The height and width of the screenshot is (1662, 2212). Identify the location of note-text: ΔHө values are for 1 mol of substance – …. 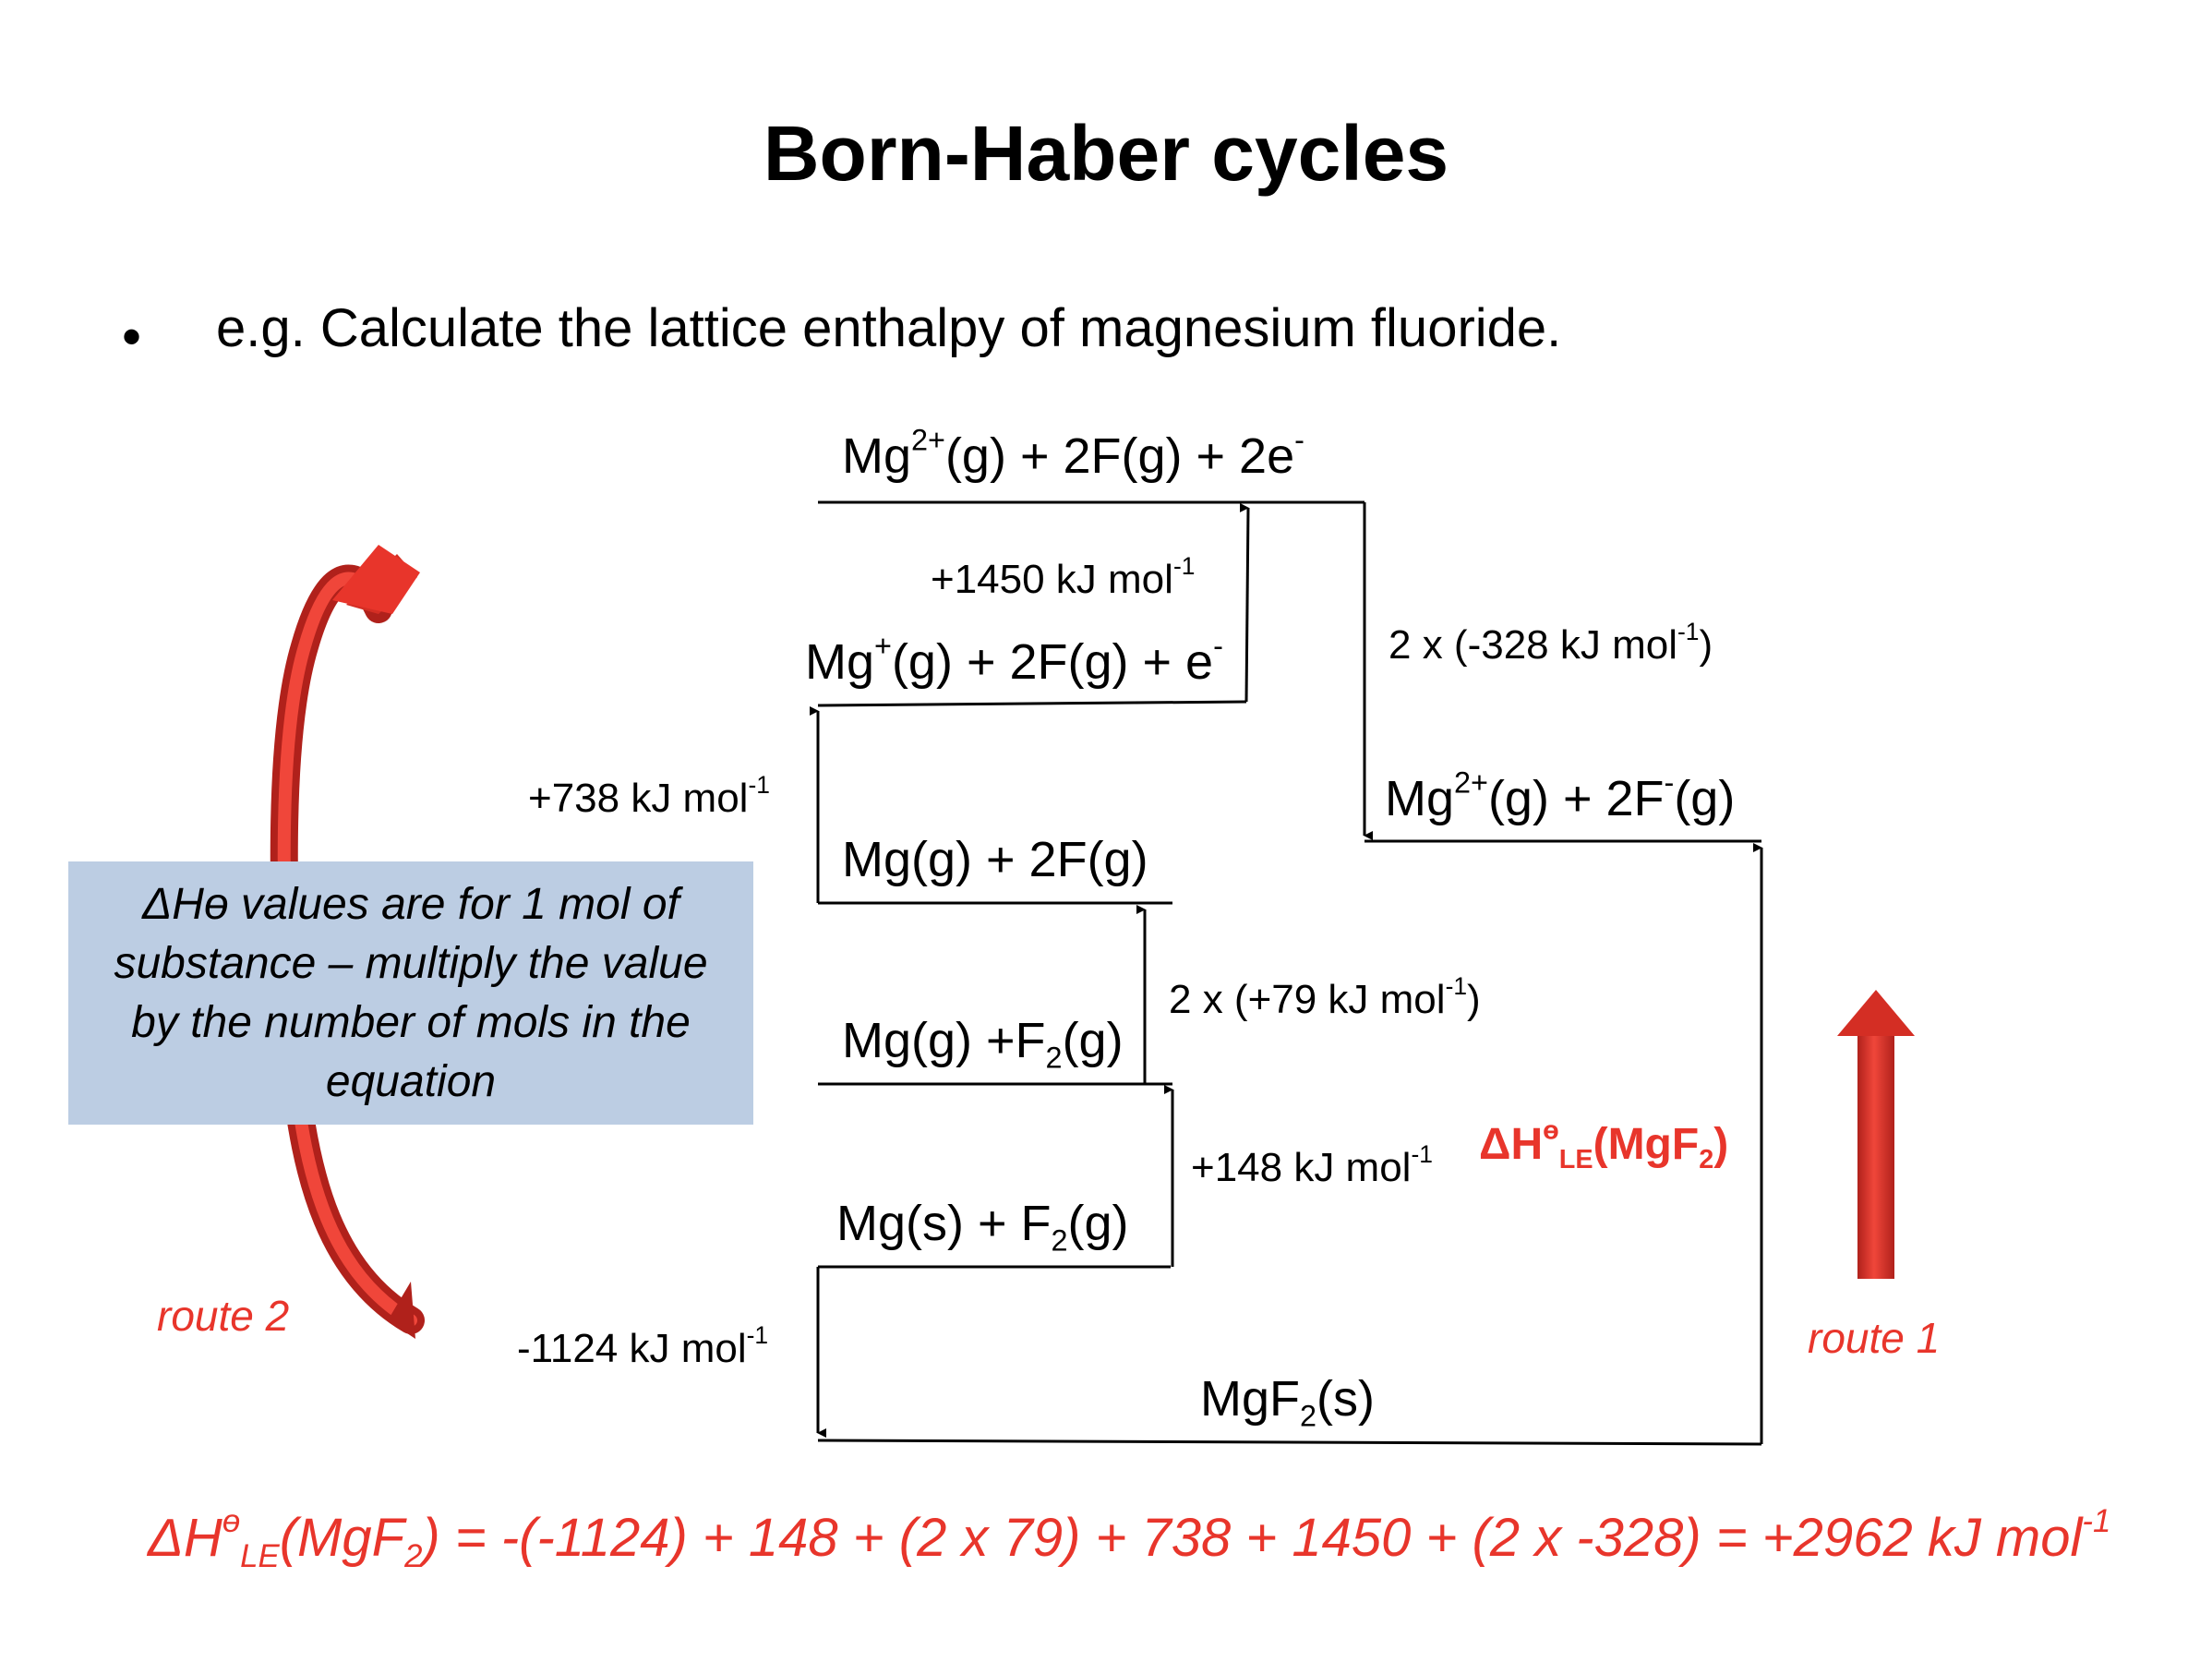
(411, 993).